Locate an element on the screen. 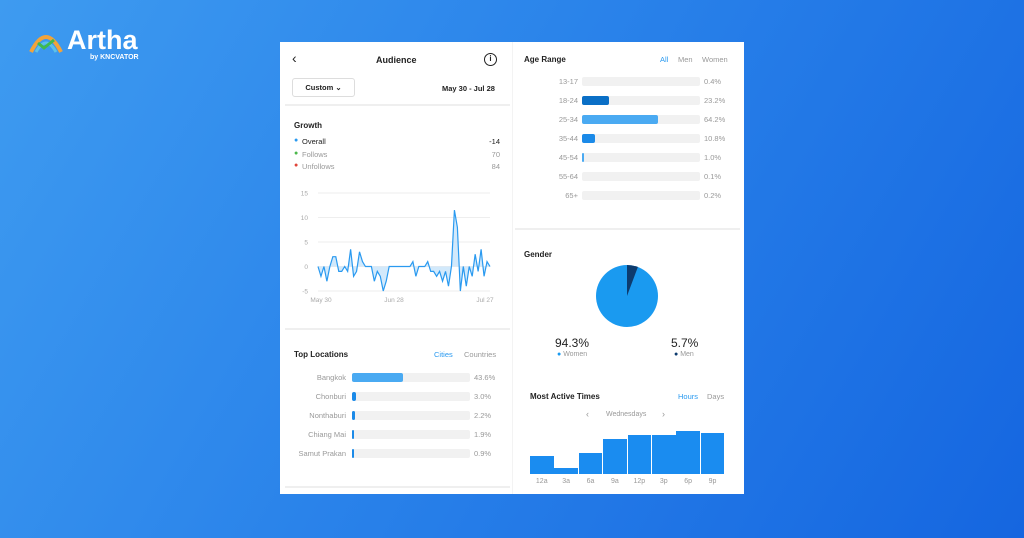 The width and height of the screenshot is (1024, 538). age-pct: 0.2% is located at coordinates (713, 195).